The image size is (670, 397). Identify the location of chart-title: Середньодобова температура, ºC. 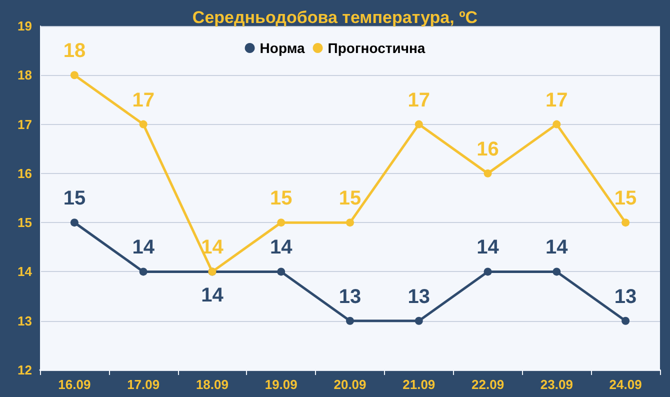
(335, 17).